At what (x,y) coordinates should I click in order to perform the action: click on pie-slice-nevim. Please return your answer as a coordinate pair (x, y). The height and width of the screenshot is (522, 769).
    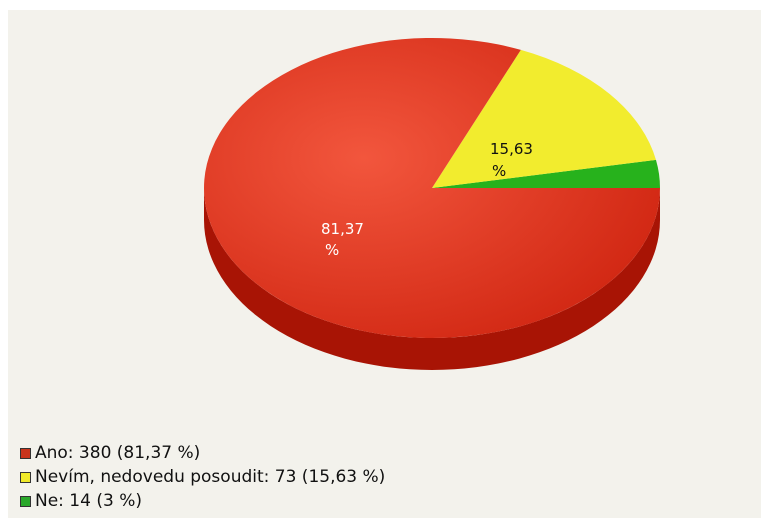
    Looking at the image, I should click on (544, 118).